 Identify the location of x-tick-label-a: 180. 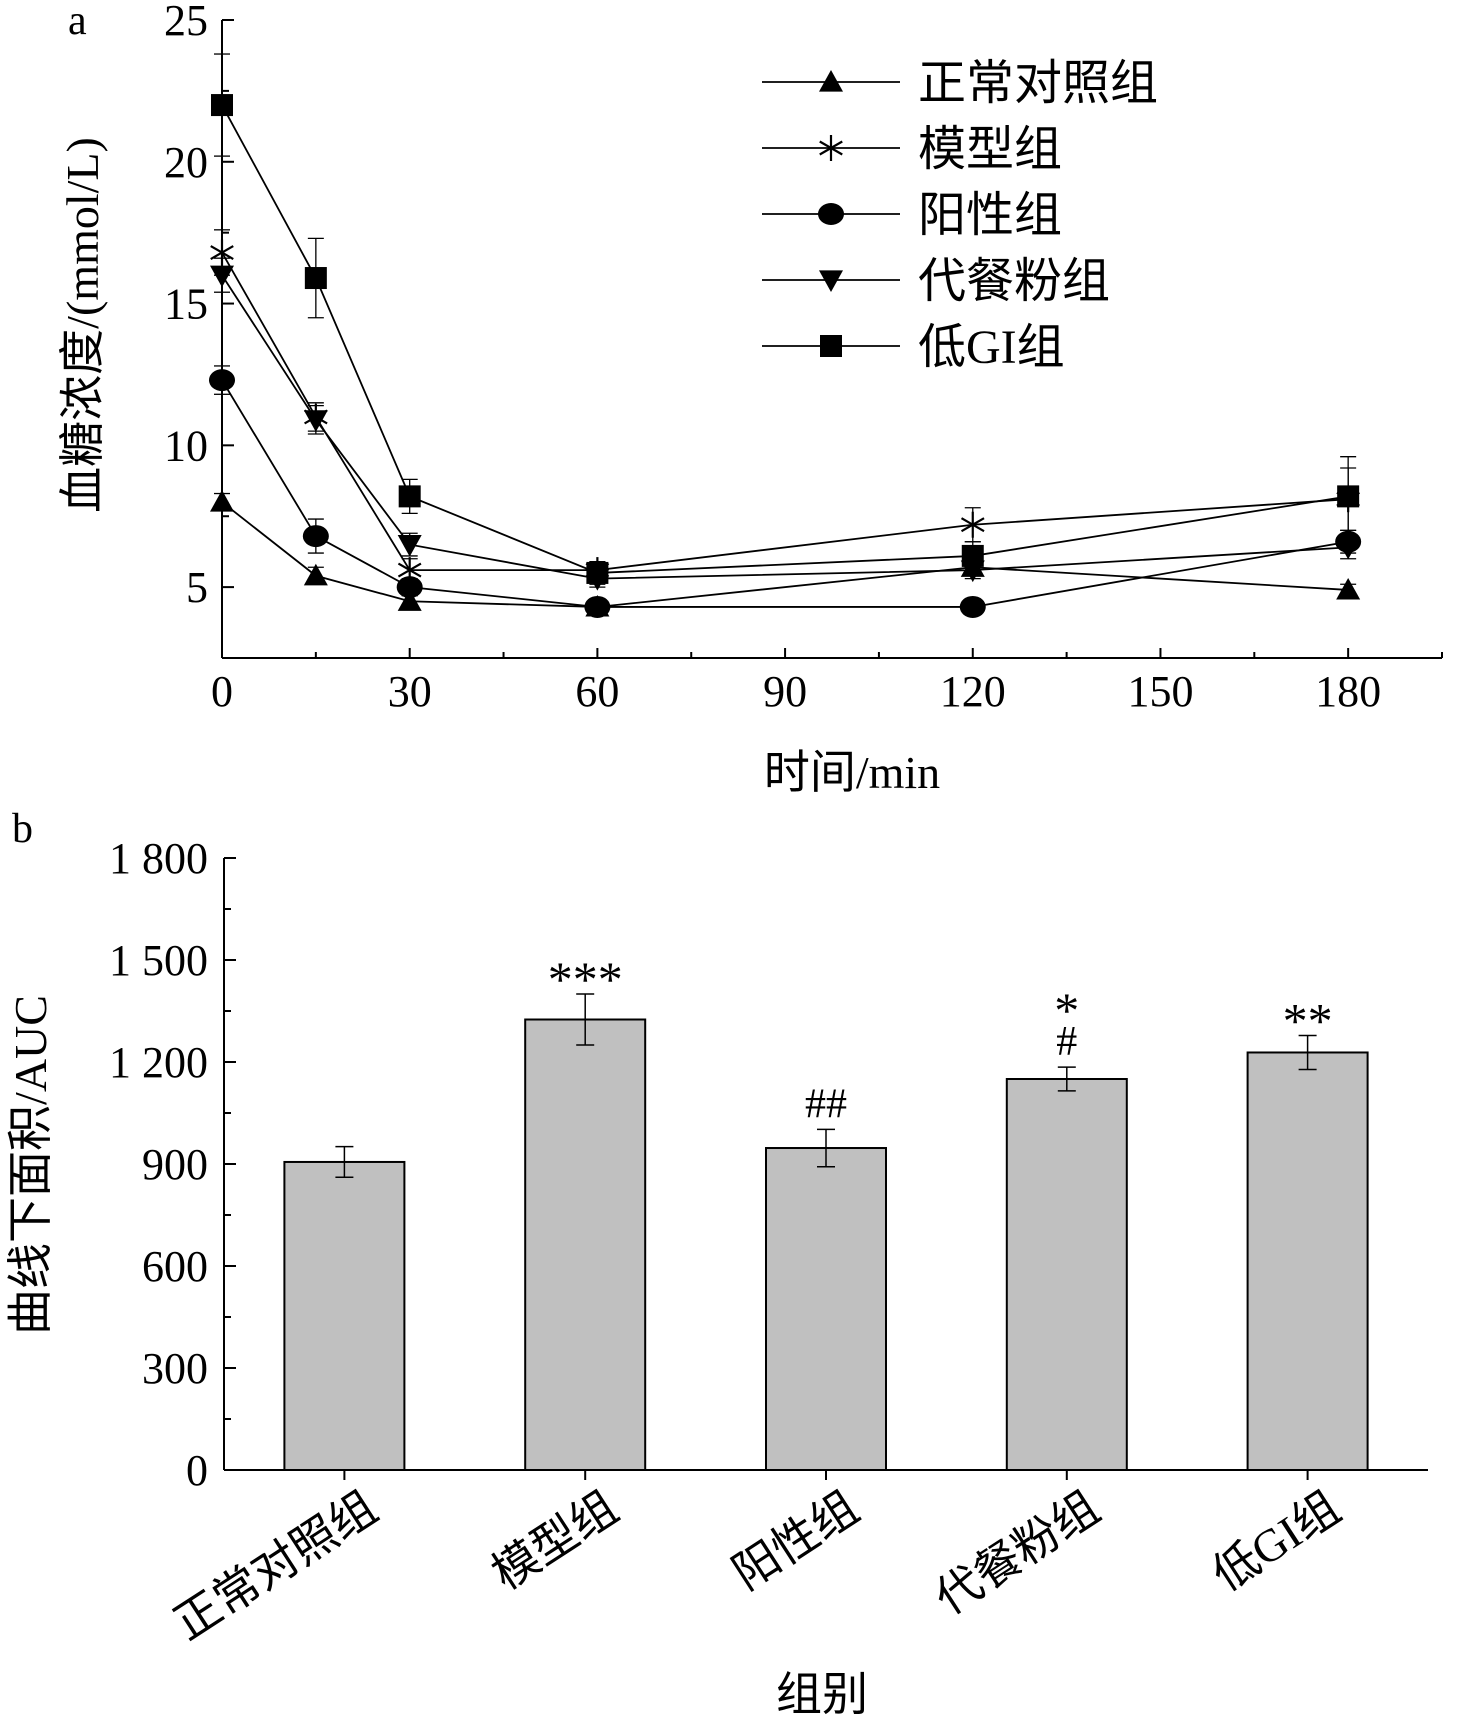
(1348, 691).